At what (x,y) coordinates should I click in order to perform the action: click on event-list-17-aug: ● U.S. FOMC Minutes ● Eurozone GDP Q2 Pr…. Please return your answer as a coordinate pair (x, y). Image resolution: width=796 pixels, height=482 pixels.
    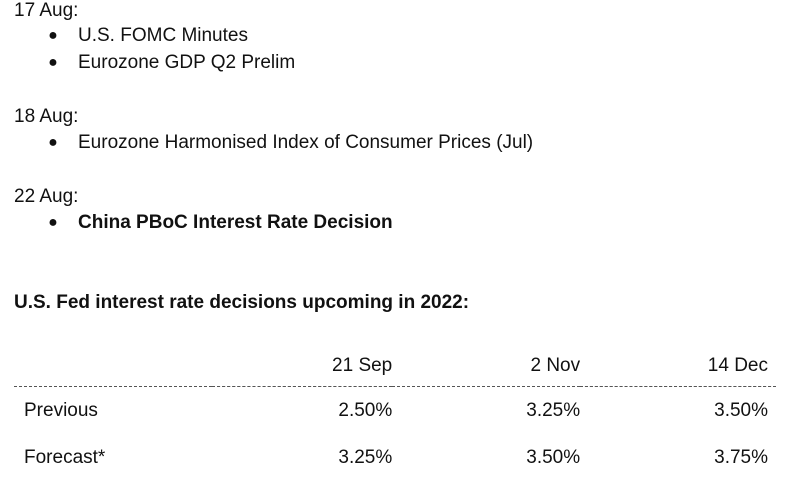
    Looking at the image, I should click on (147, 49).